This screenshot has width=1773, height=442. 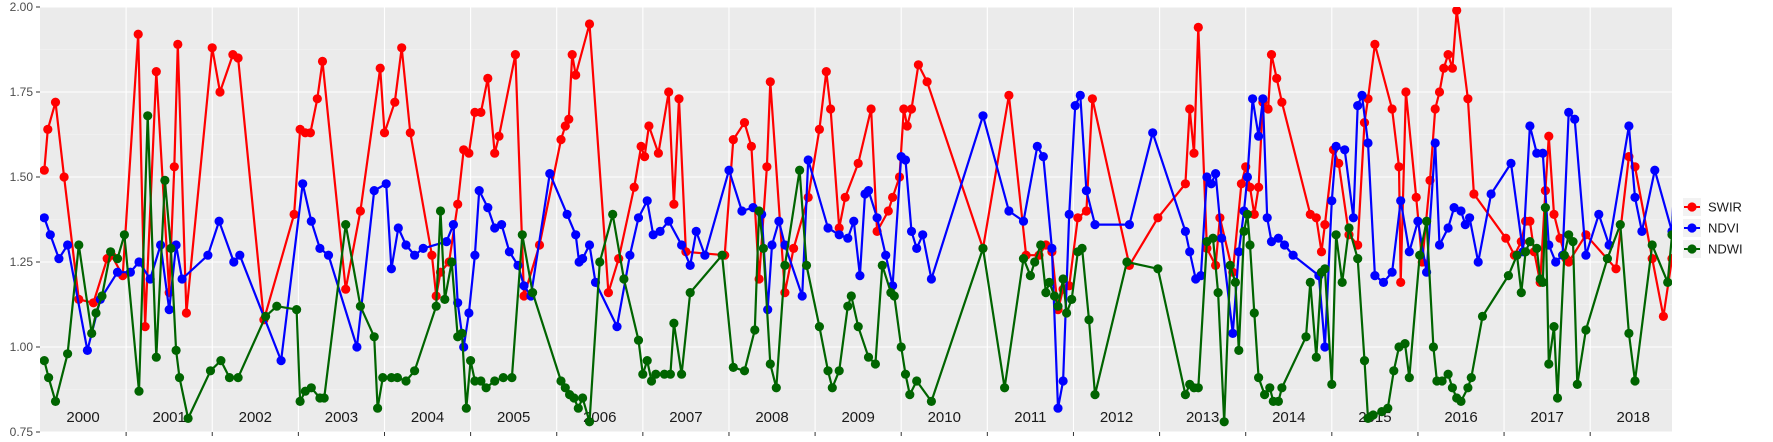 What do you see at coordinates (22, 432) in the screenshot?
I see `y-tick-label: 0.75` at bounding box center [22, 432].